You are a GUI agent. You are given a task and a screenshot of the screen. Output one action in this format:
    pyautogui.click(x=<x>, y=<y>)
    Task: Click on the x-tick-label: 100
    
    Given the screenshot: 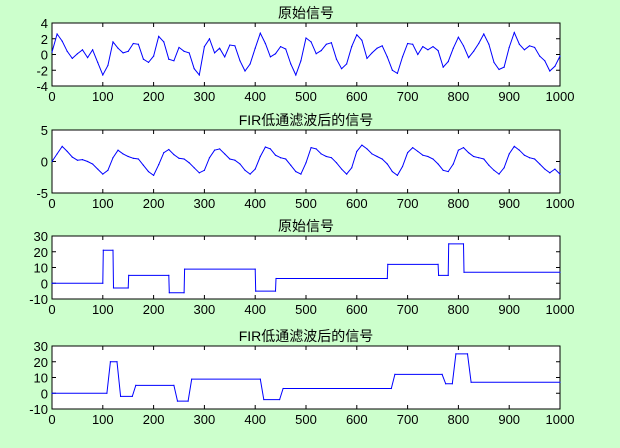 What is the action you would take?
    pyautogui.click(x=103, y=96)
    